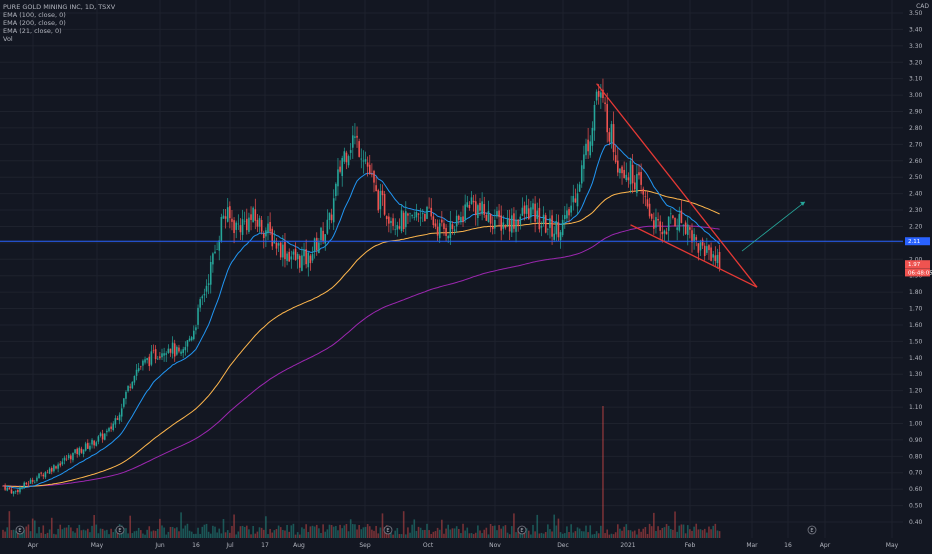  Describe the element at coordinates (916, 226) in the screenshot. I see `y-tick-label: 2.20` at that location.